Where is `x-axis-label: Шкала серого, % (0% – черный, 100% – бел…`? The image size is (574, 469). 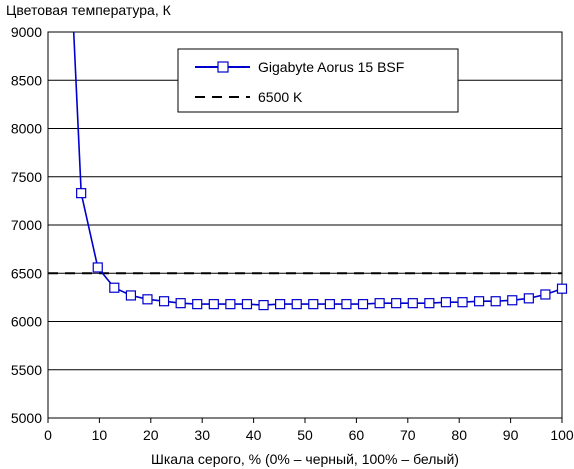
x-axis-label: Шкала серого, % (0% – черный, 100% – бел… is located at coordinates (305, 459).